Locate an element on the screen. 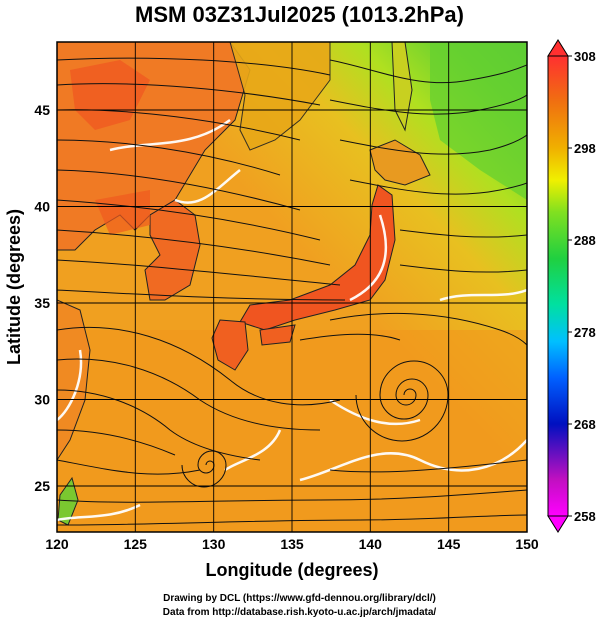  taiwan-land is located at coordinates (68, 501).